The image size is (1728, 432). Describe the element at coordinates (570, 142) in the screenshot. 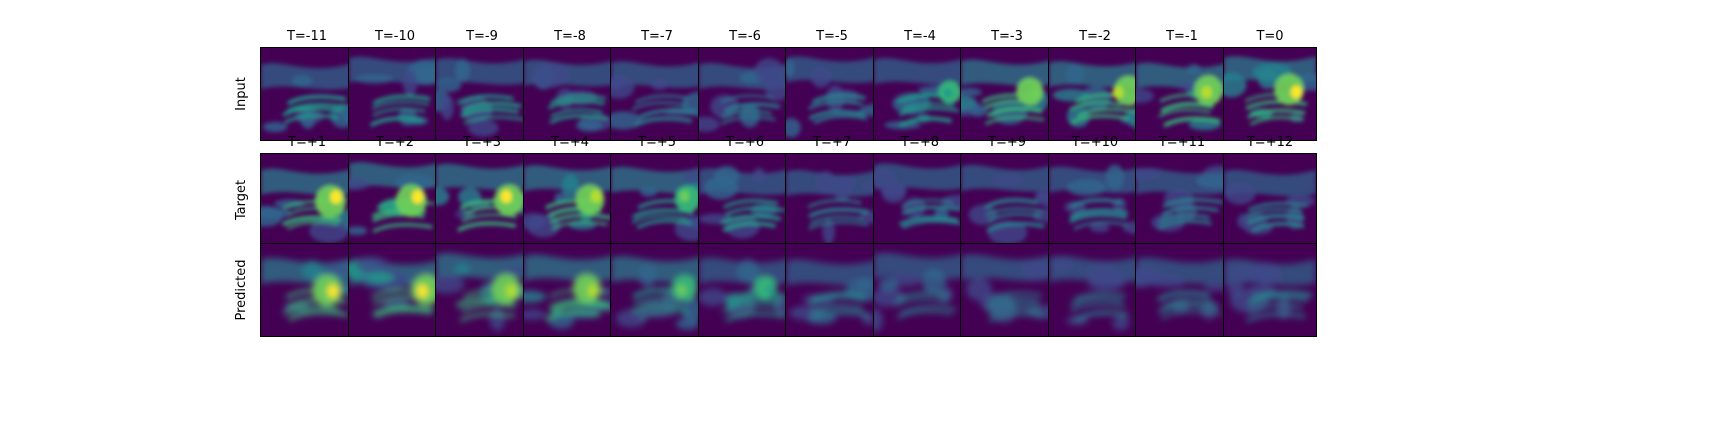

I see `panel-title: T=+4` at that location.